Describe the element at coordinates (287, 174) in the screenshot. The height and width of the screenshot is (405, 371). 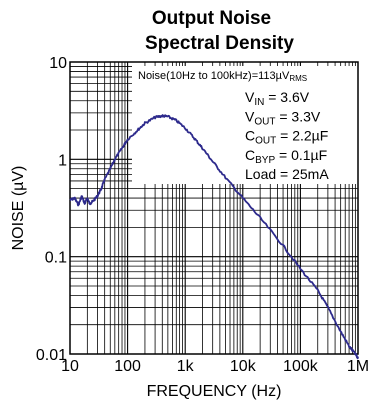
I see `annotation-line: Load = 25mA` at that location.